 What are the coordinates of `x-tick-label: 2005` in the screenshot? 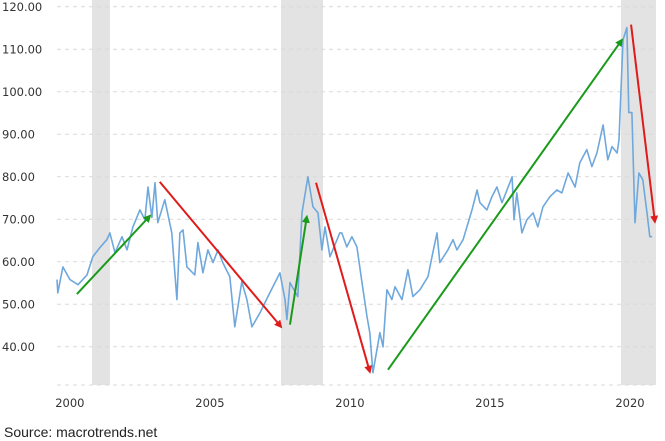 It's located at (209, 403).